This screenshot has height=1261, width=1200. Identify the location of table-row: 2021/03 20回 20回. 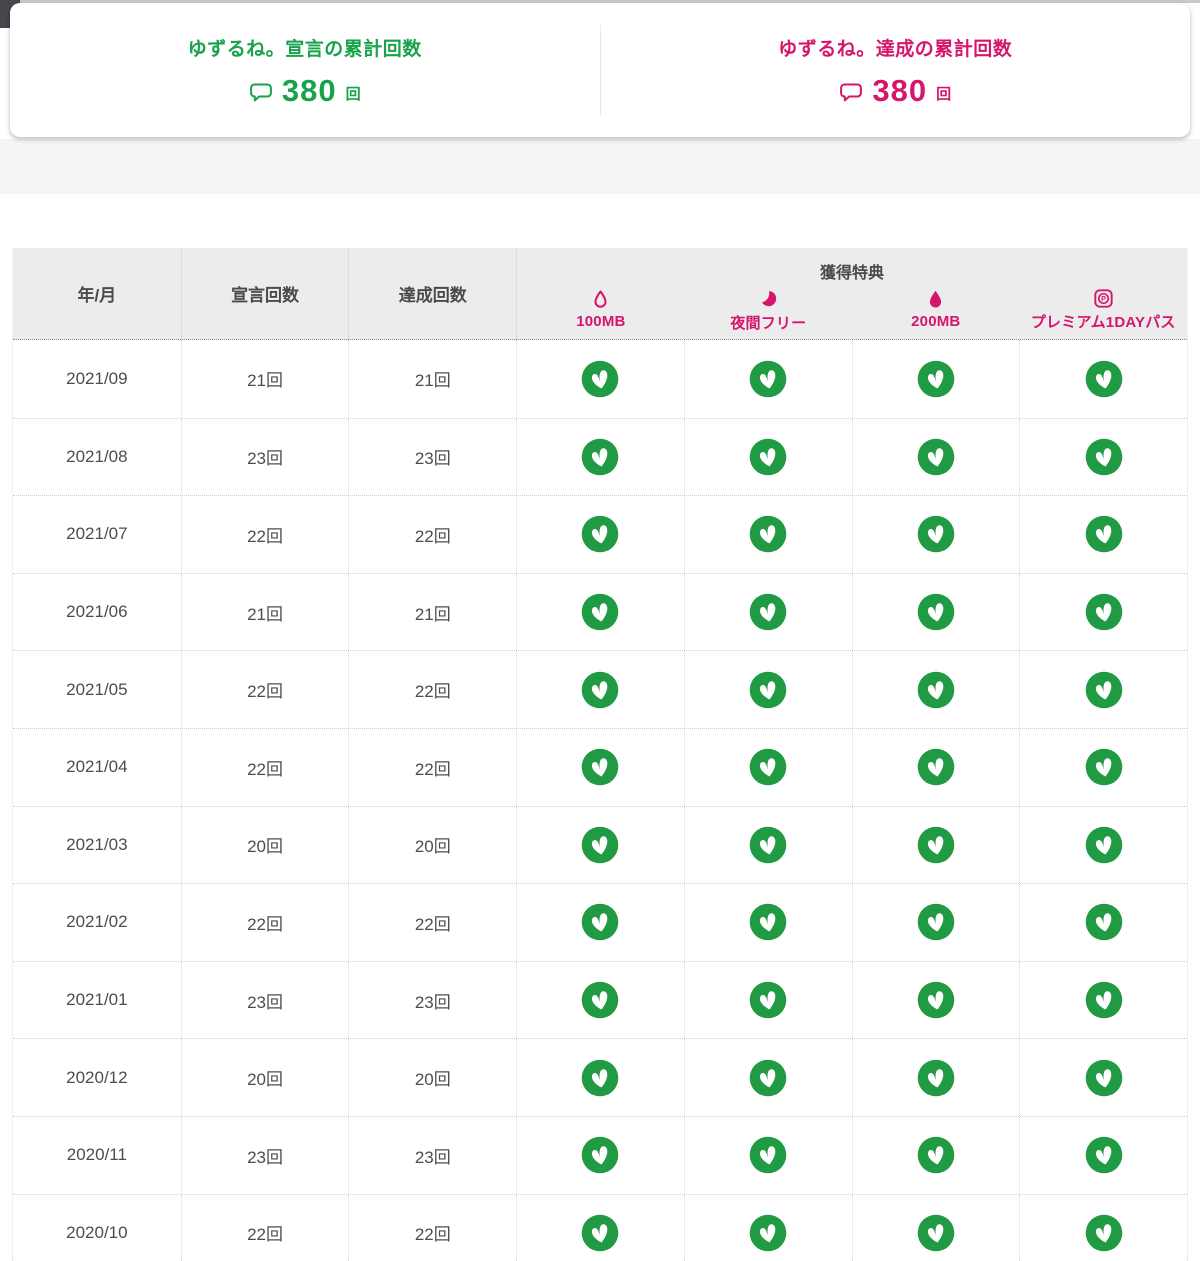
(600, 844).